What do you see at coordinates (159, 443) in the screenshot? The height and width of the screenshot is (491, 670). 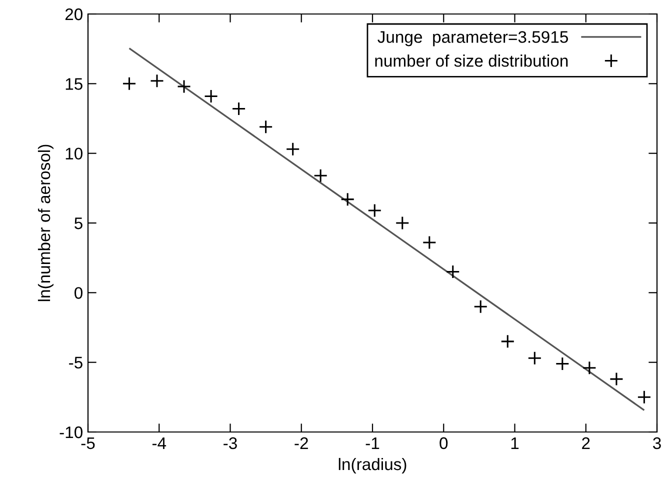 I see `x-tick-label: -4` at bounding box center [159, 443].